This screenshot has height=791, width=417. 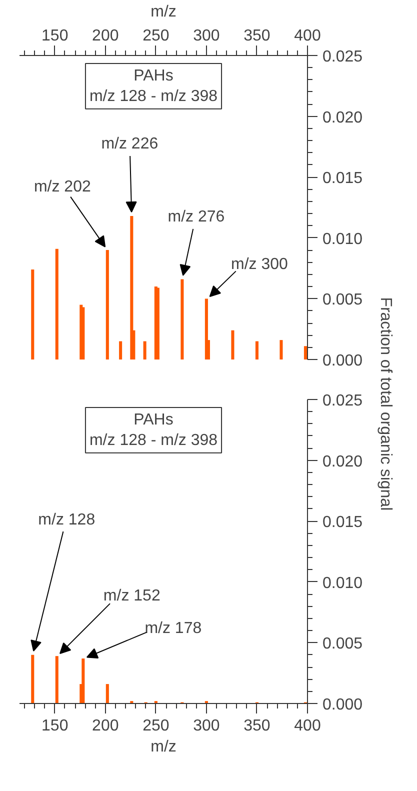 I want to click on annotation: m/z 152, so click(x=131, y=596).